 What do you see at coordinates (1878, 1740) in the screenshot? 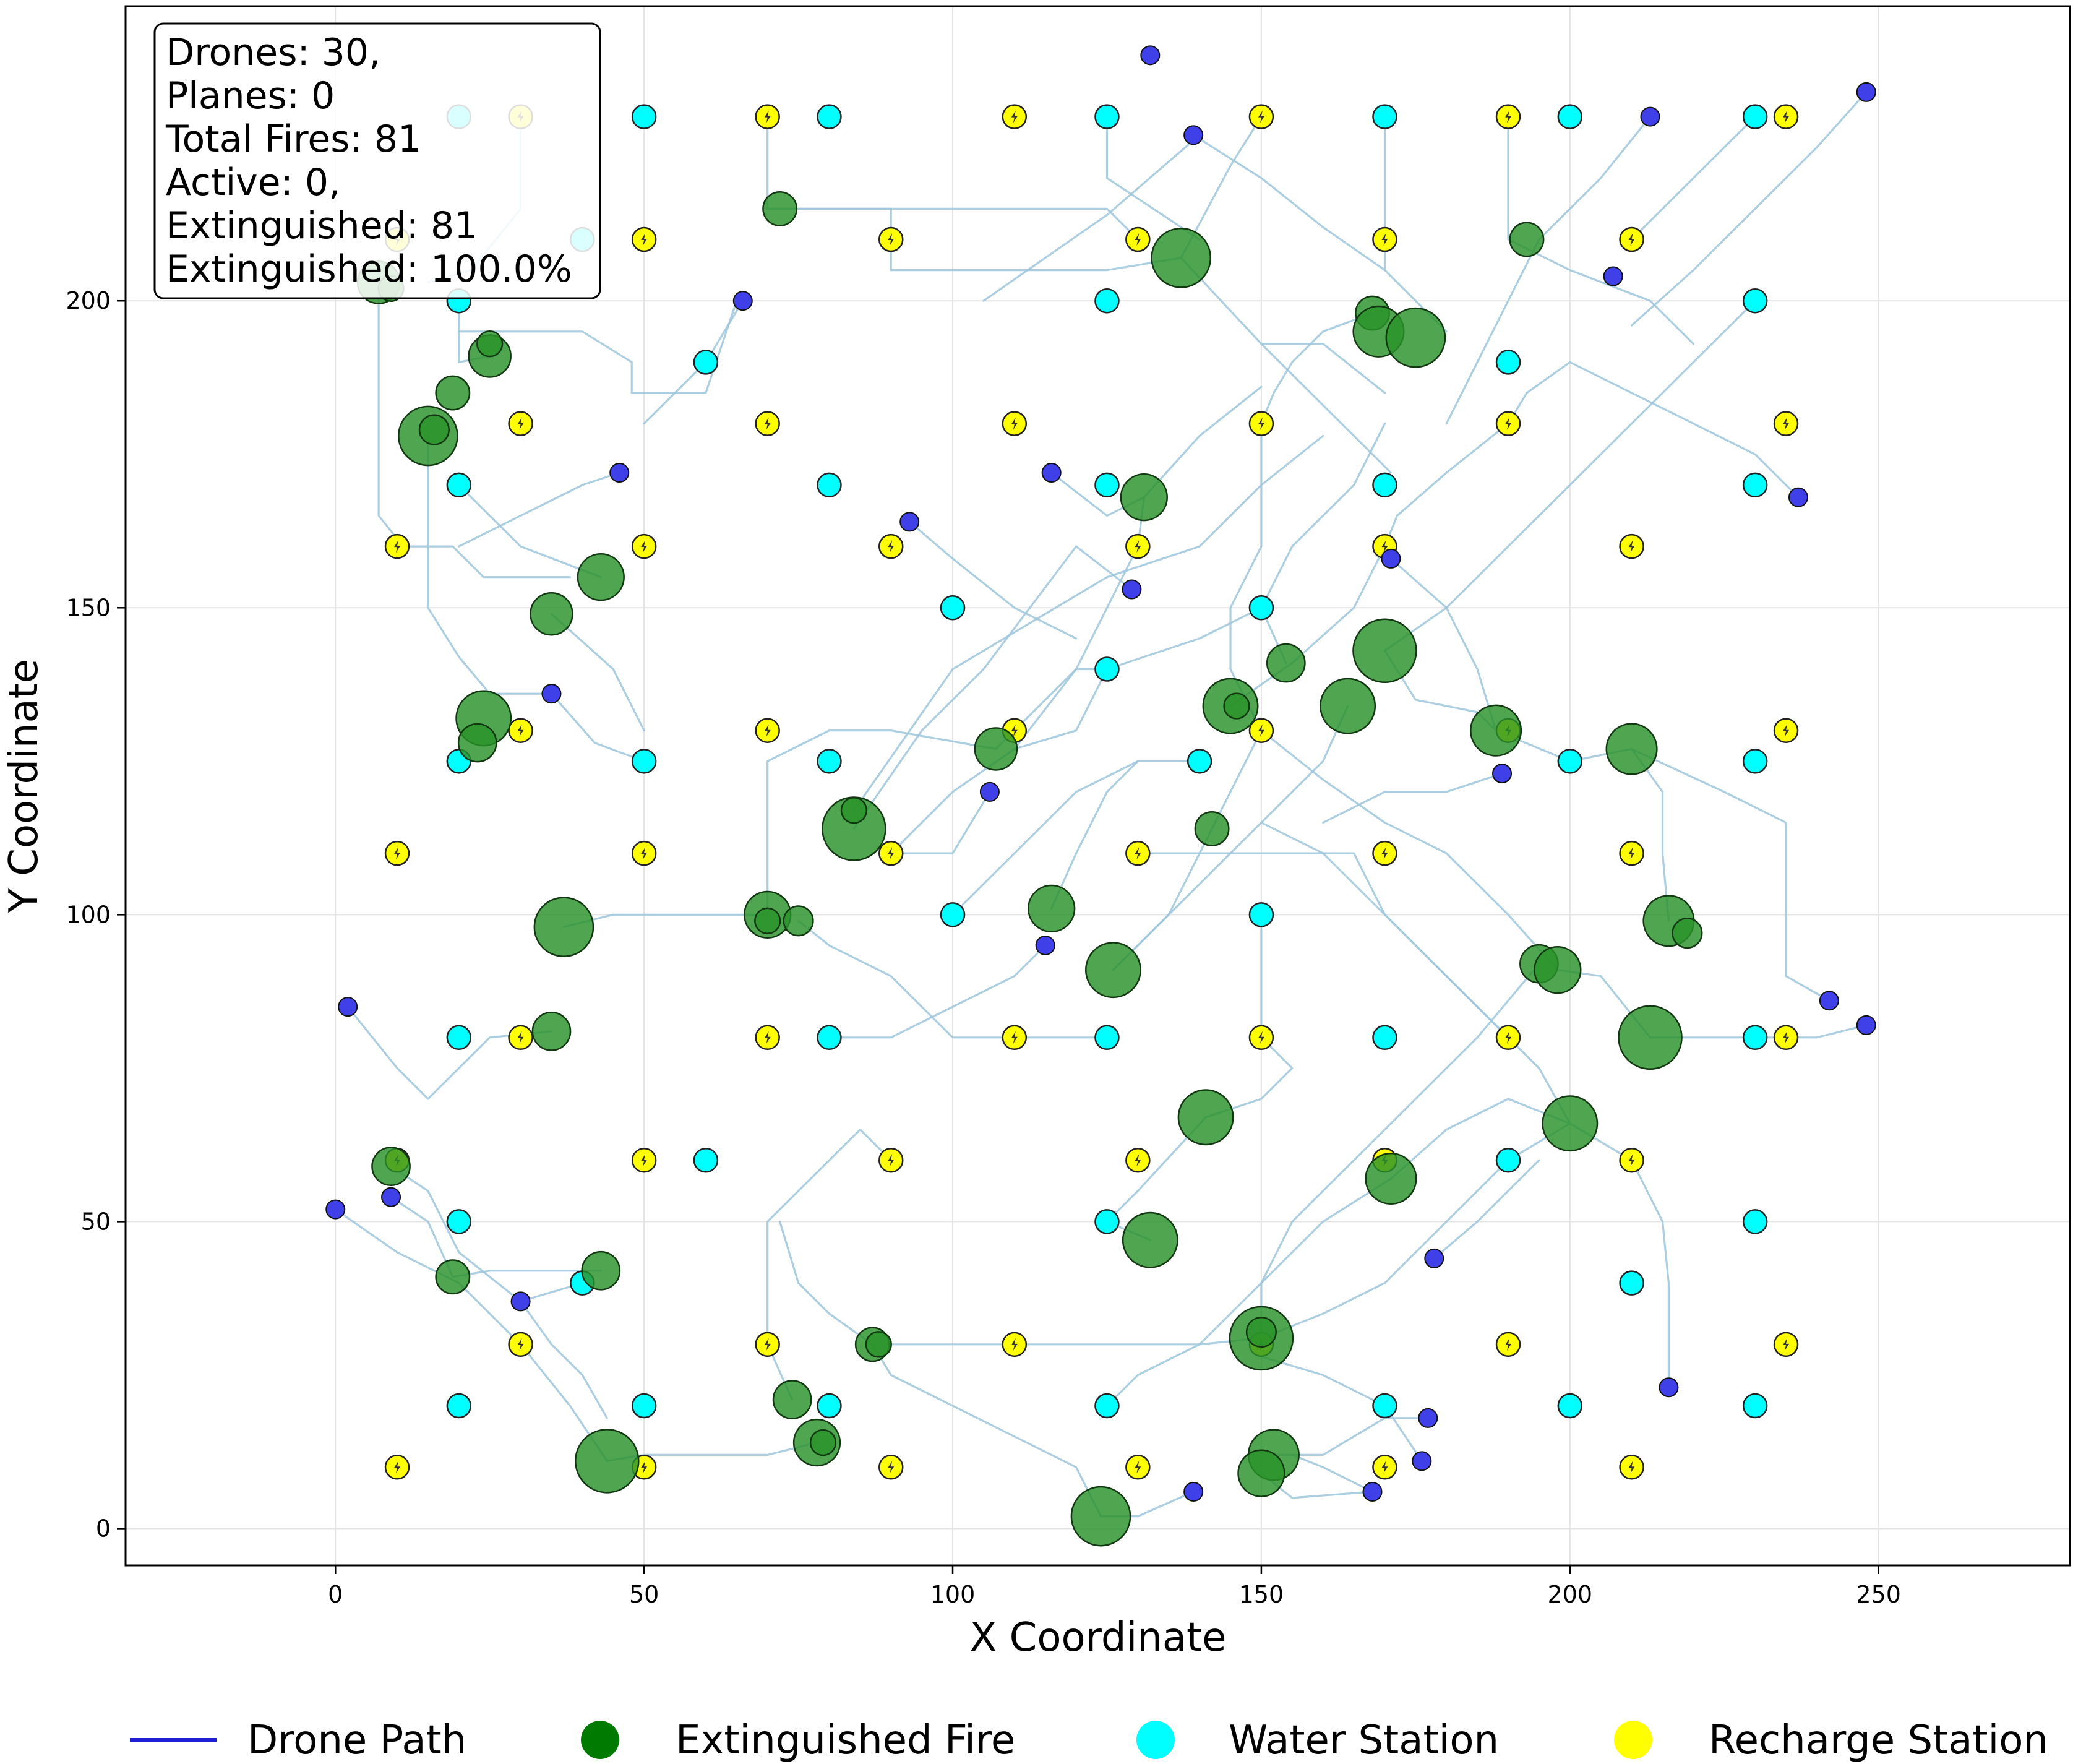
I see `legend-label: Recharge Station` at bounding box center [1878, 1740].